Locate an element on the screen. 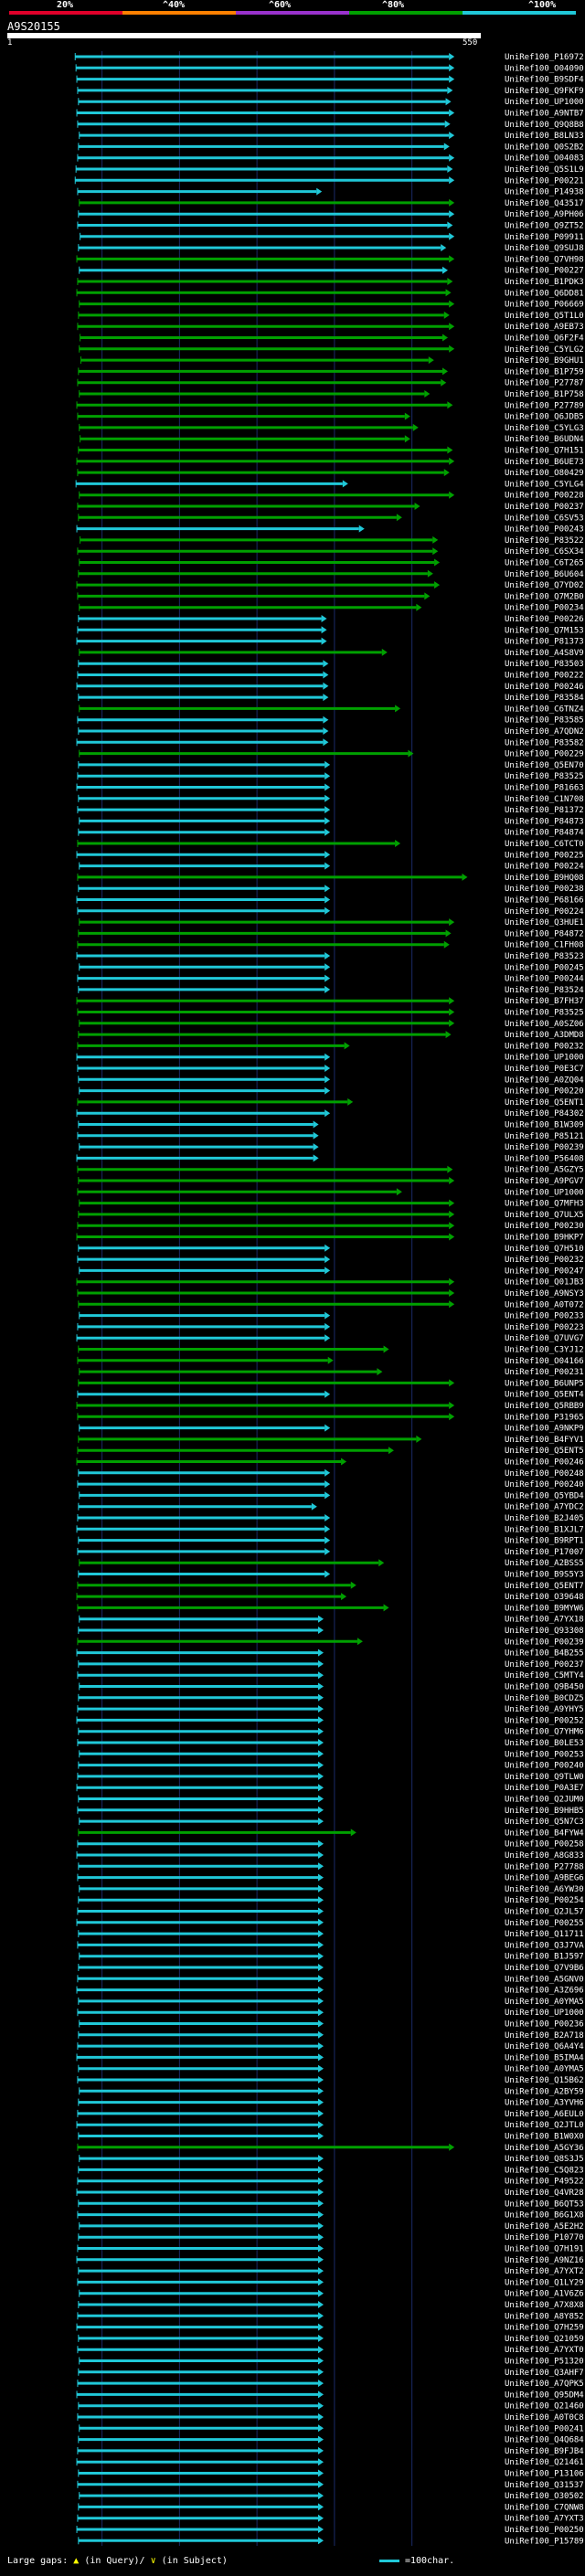 This screenshot has width=585, height=2576. hit-label-57: UniRef100_P83584 is located at coordinates (544, 698).